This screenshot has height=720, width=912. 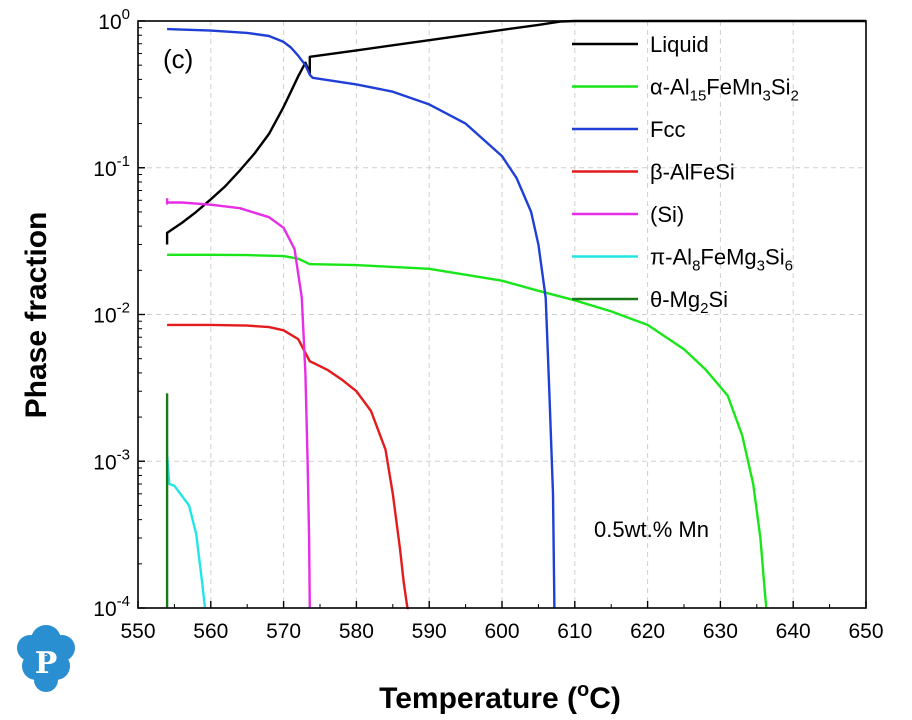 I want to click on svg-text: P, so click(x=46, y=663).